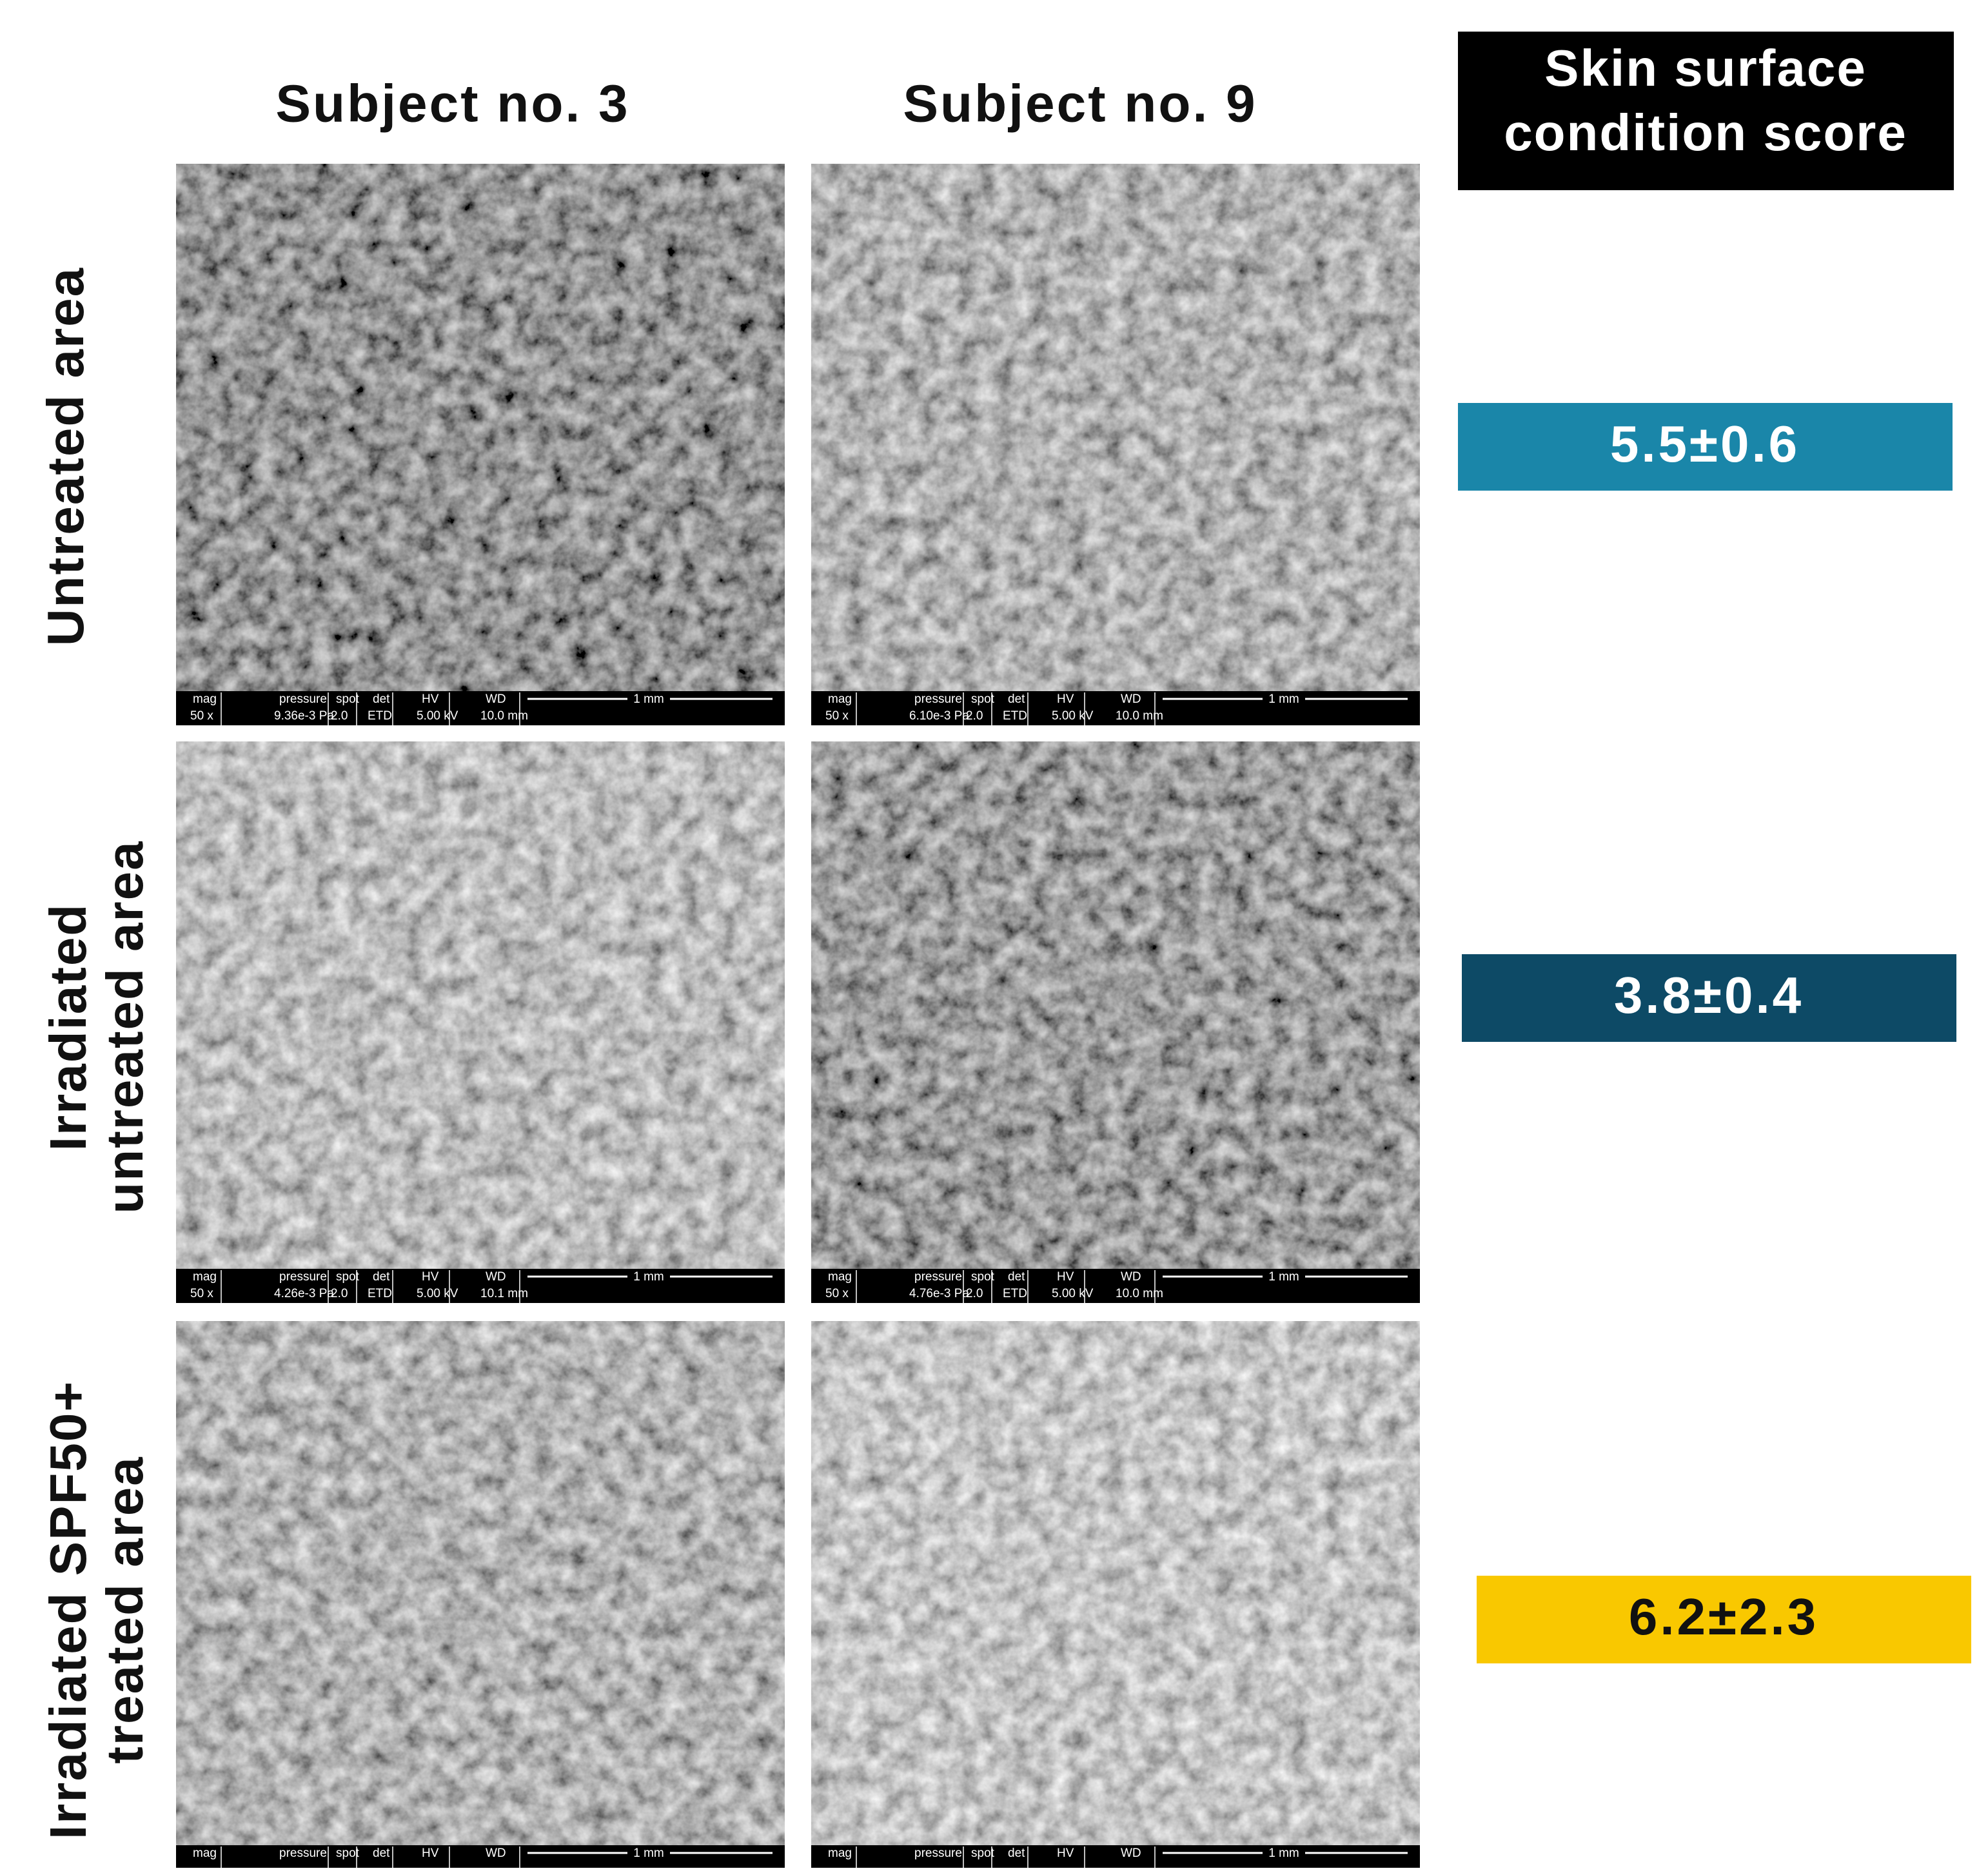 This screenshot has width=1988, height=1871. What do you see at coordinates (68, 1609) in the screenshot?
I see `row-label: Irradiated SPF50+` at bounding box center [68, 1609].